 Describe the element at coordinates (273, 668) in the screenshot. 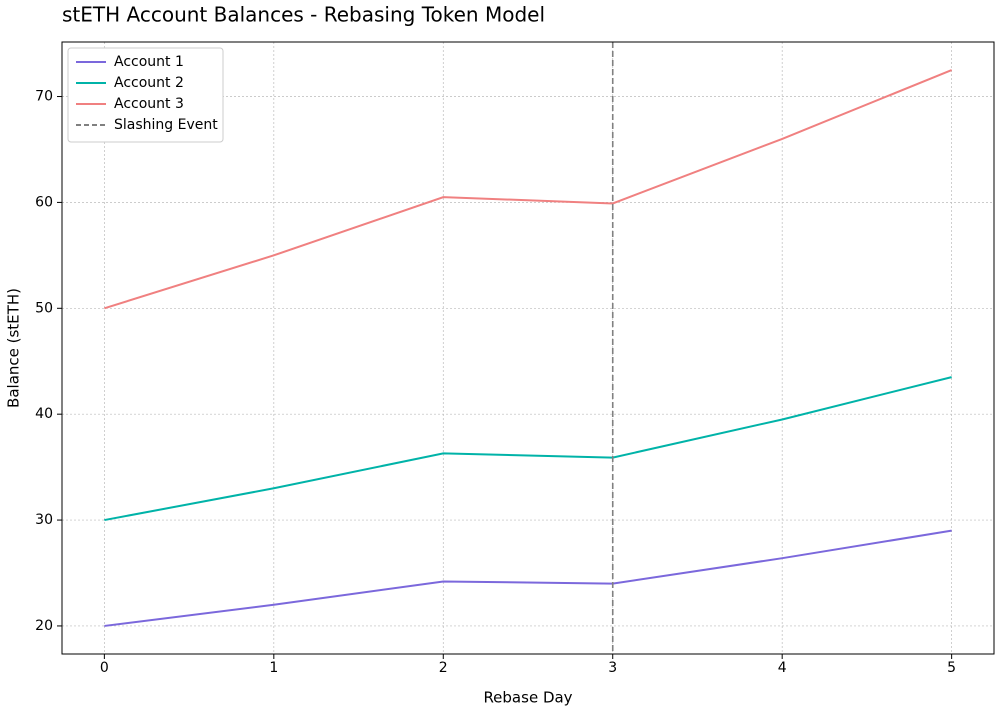

I see `x-tick-label: 1` at that location.